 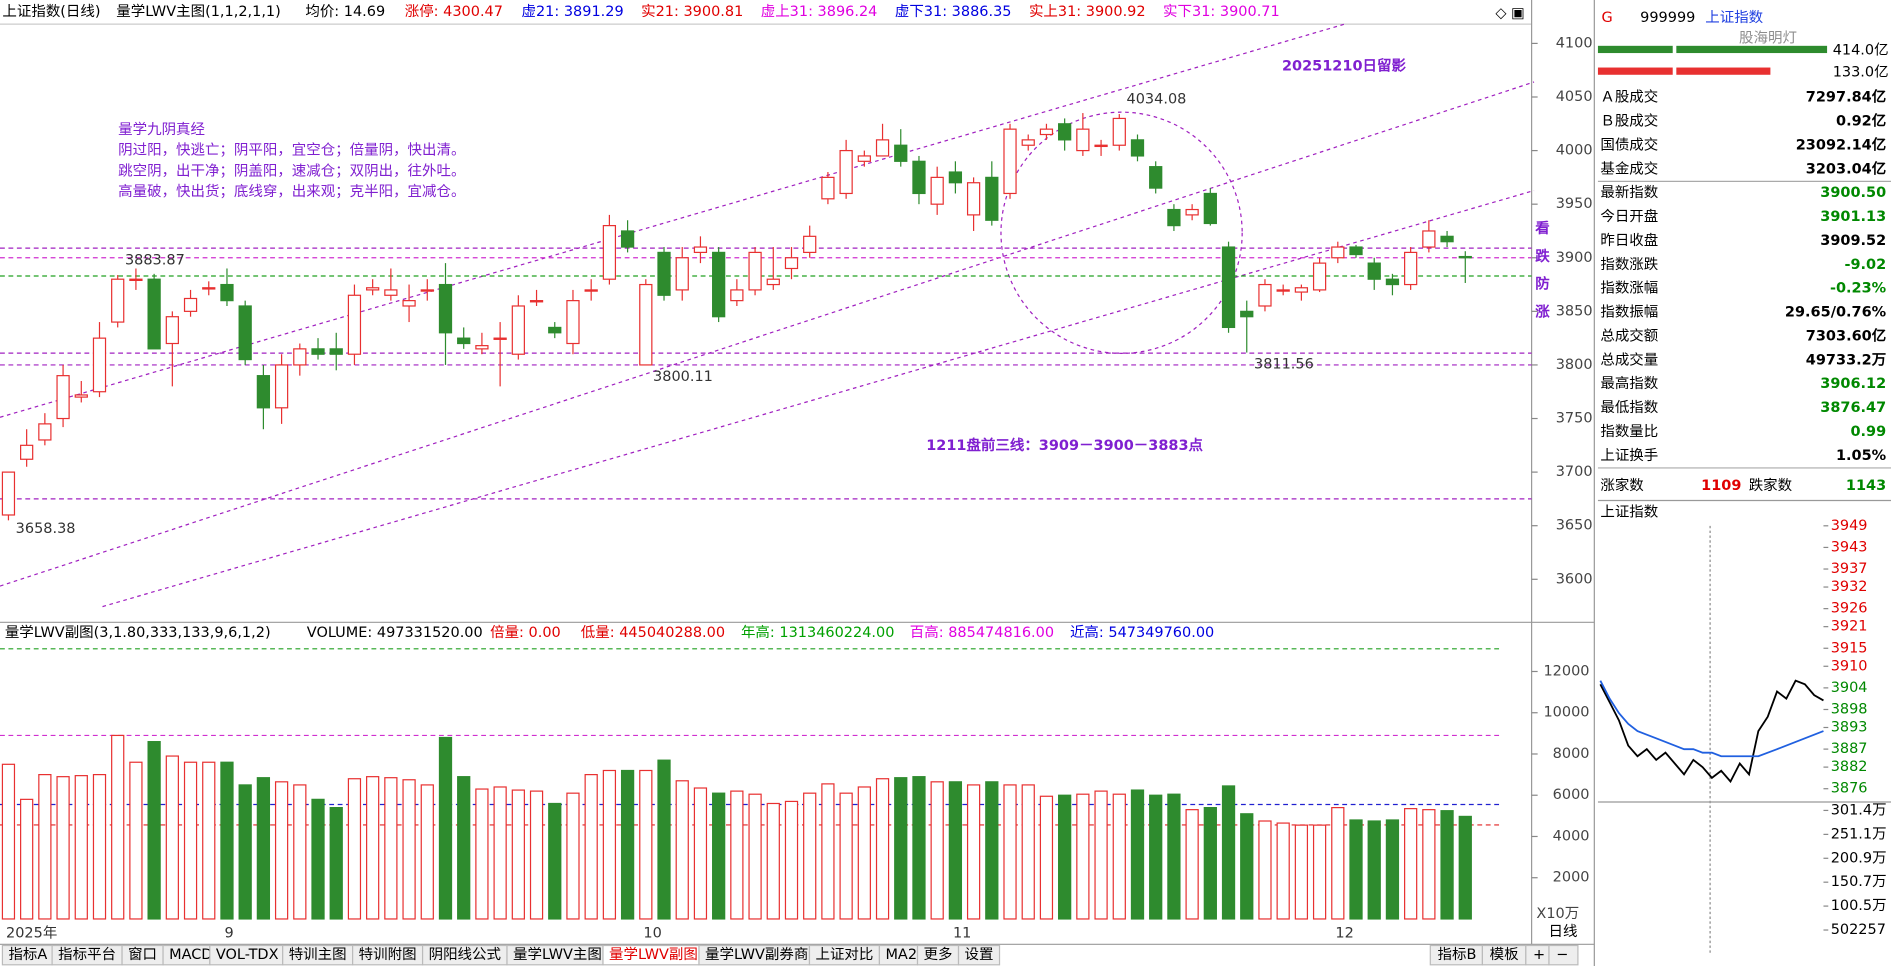 I want to click on tab-label: 特训附图, so click(x=388, y=954).